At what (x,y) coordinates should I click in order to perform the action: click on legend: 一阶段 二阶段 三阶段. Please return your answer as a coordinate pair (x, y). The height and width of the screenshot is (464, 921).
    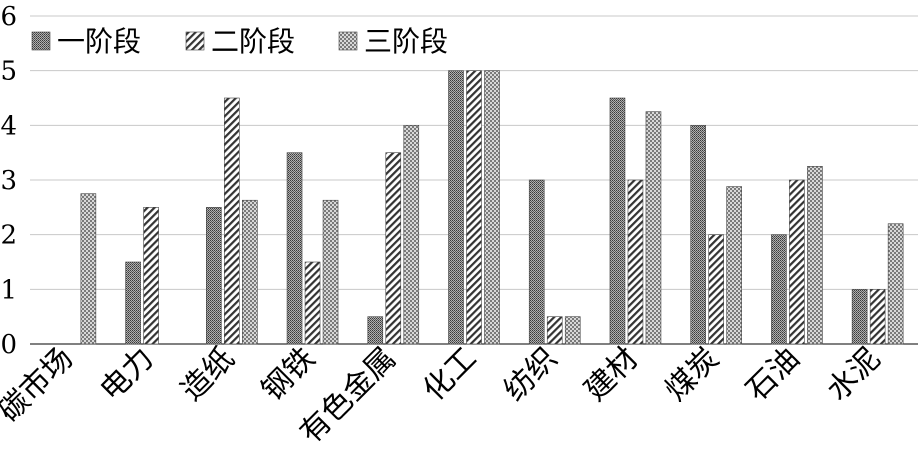
    Looking at the image, I should click on (239, 41).